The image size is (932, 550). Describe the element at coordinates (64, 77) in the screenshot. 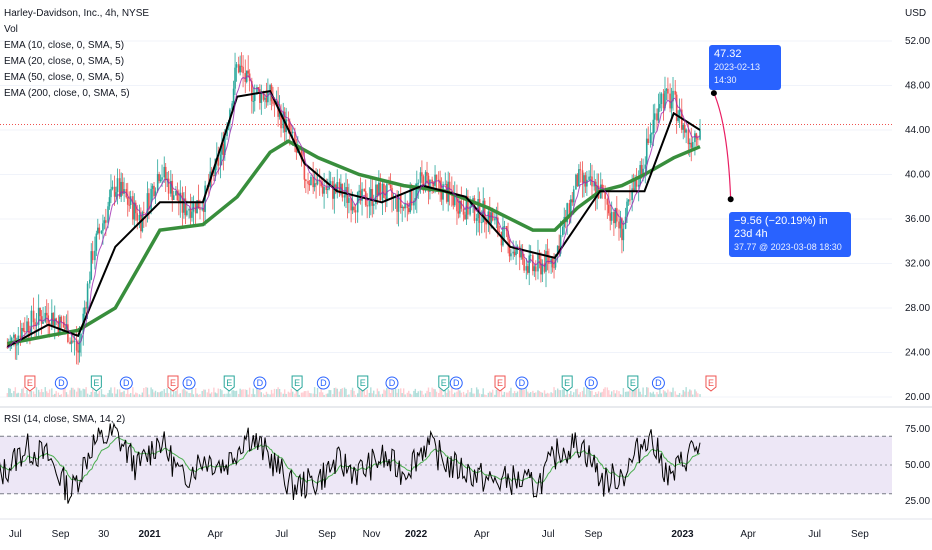

I see `ema50-legend: EMA (50, close, 0, SMA, 5)` at that location.